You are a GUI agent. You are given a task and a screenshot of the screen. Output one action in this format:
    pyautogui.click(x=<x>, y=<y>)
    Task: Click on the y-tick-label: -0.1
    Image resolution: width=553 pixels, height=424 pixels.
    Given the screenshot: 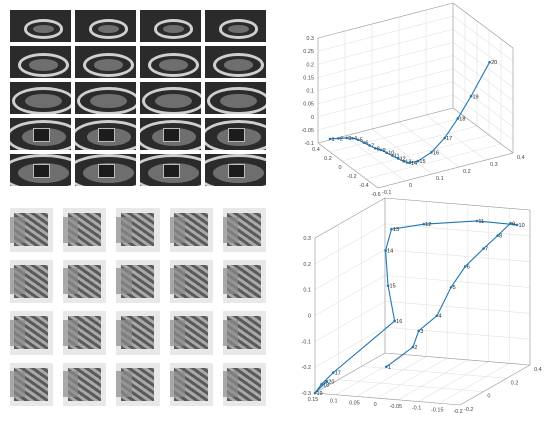 What is the action you would take?
    pyautogui.click(x=386, y=193)
    